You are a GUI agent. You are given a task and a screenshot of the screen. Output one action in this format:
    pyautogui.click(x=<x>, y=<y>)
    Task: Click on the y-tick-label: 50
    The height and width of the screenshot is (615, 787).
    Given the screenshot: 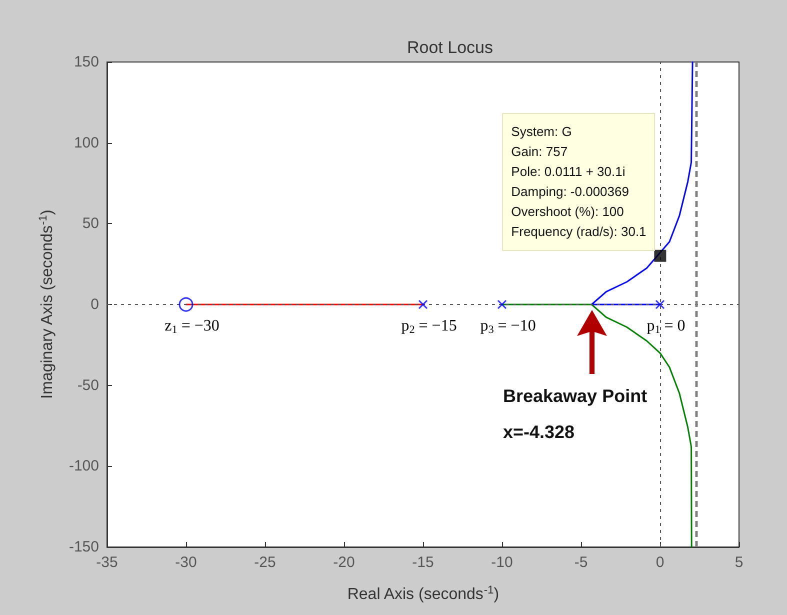 What is the action you would take?
    pyautogui.click(x=90, y=223)
    